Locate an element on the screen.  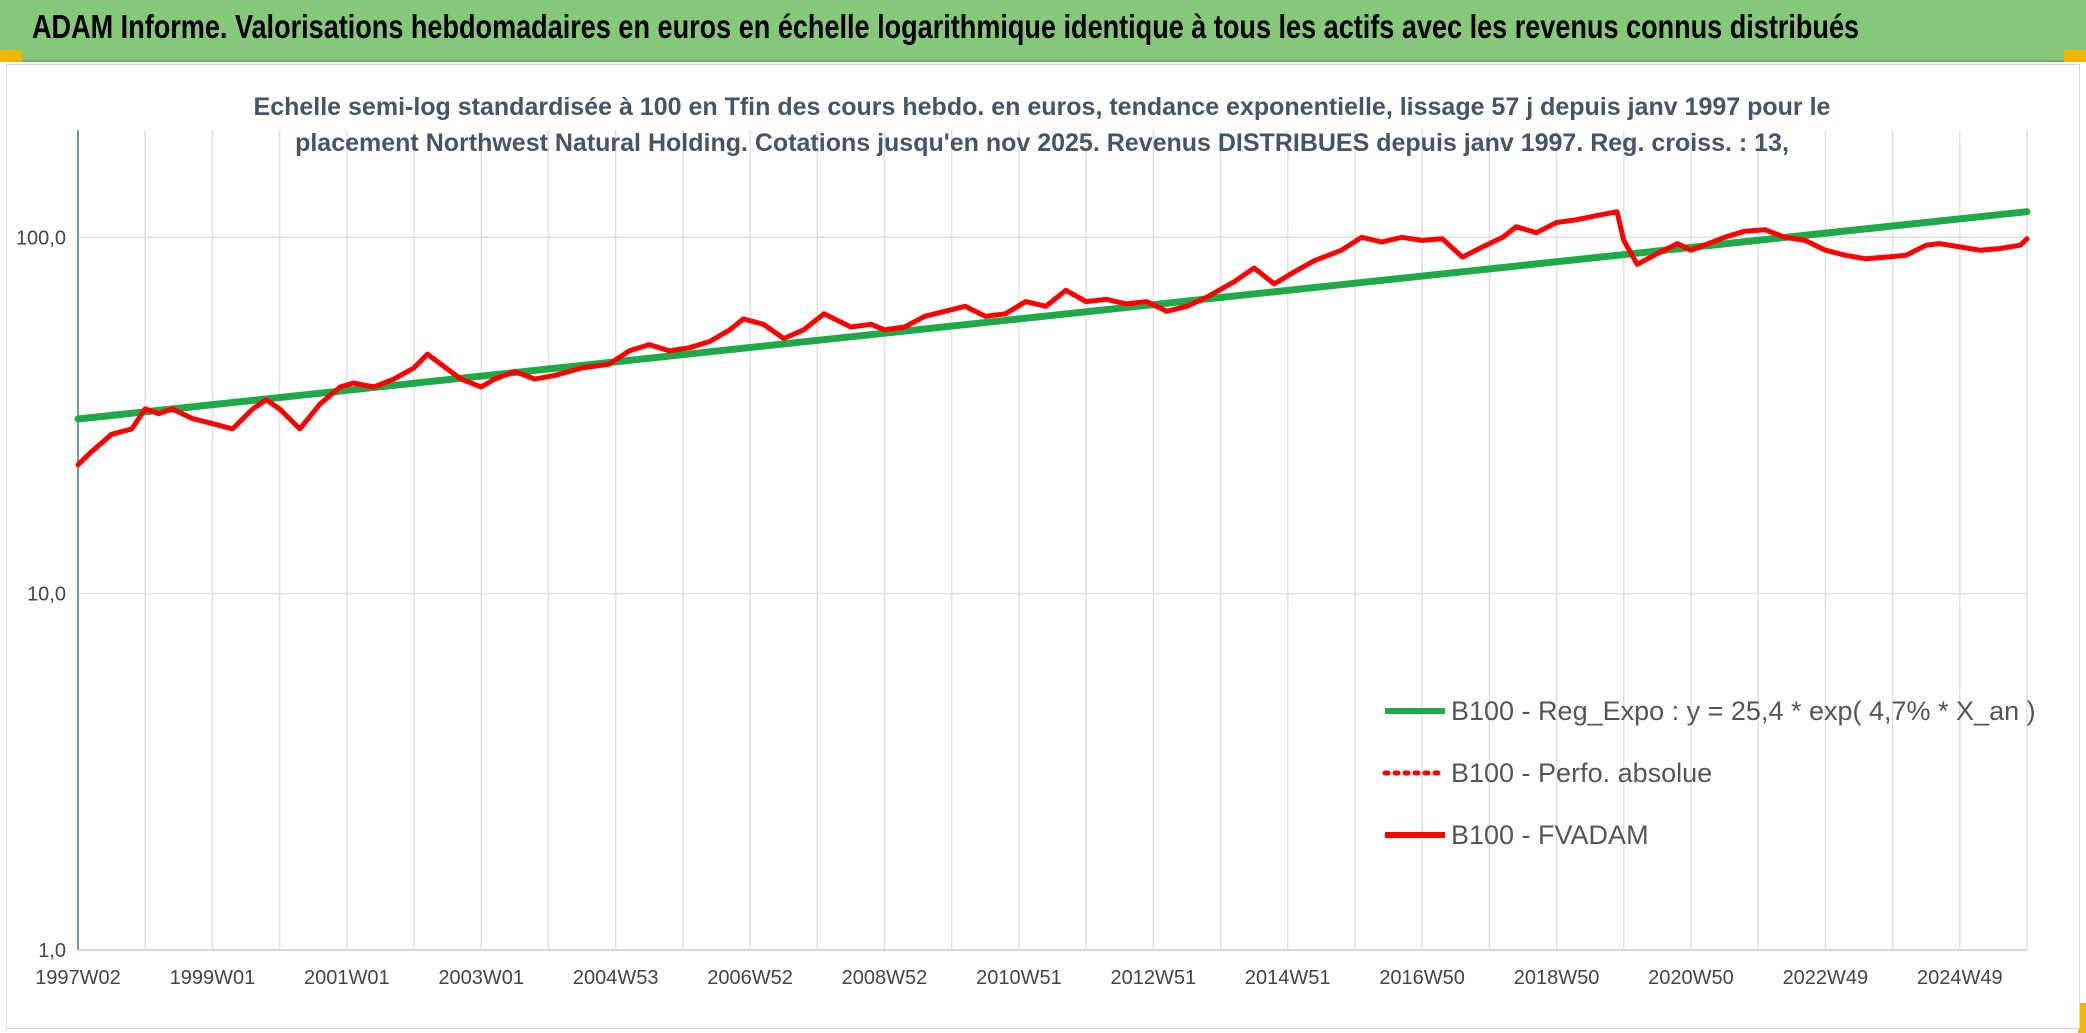
x-tick-label: 2006W52 is located at coordinates (750, 978).